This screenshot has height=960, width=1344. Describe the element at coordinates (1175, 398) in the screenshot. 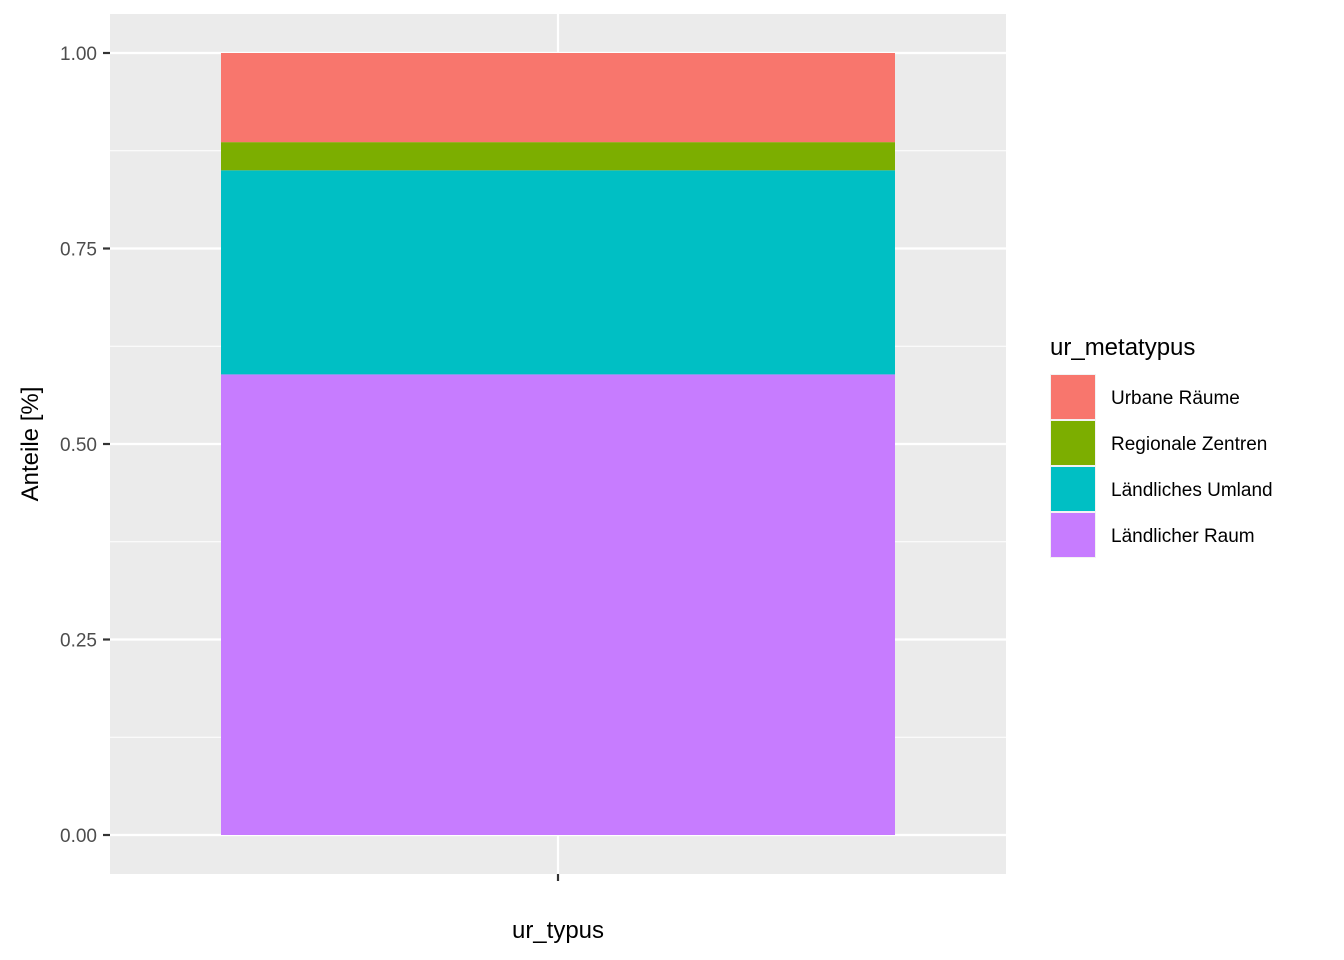

I see `legend-label: Urbane Räume` at that location.